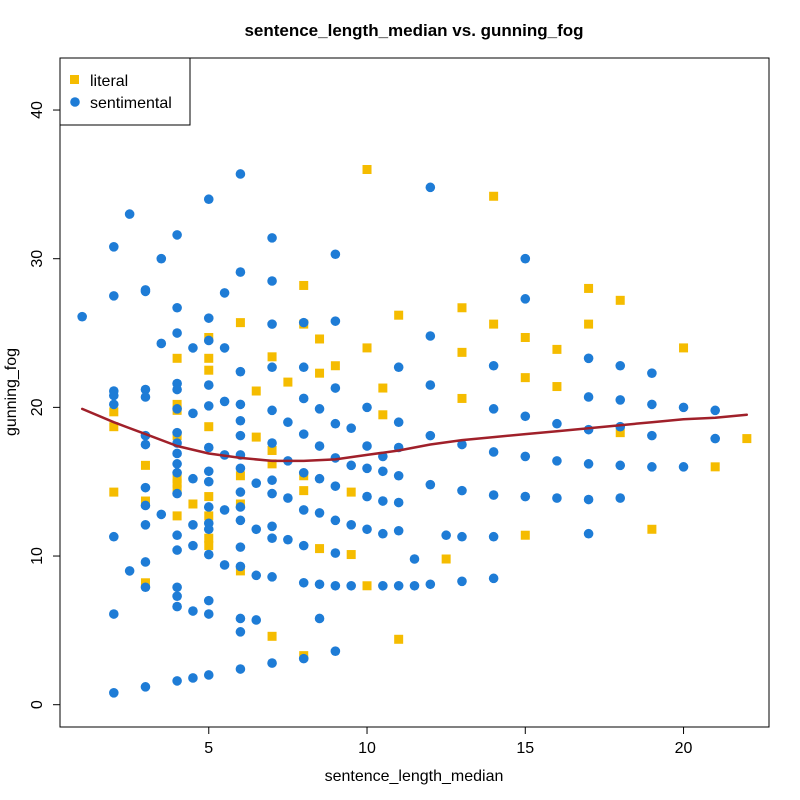 The height and width of the screenshot is (800, 800). What do you see at coordinates (367, 748) in the screenshot?
I see `x-tick-label: 10` at bounding box center [367, 748].